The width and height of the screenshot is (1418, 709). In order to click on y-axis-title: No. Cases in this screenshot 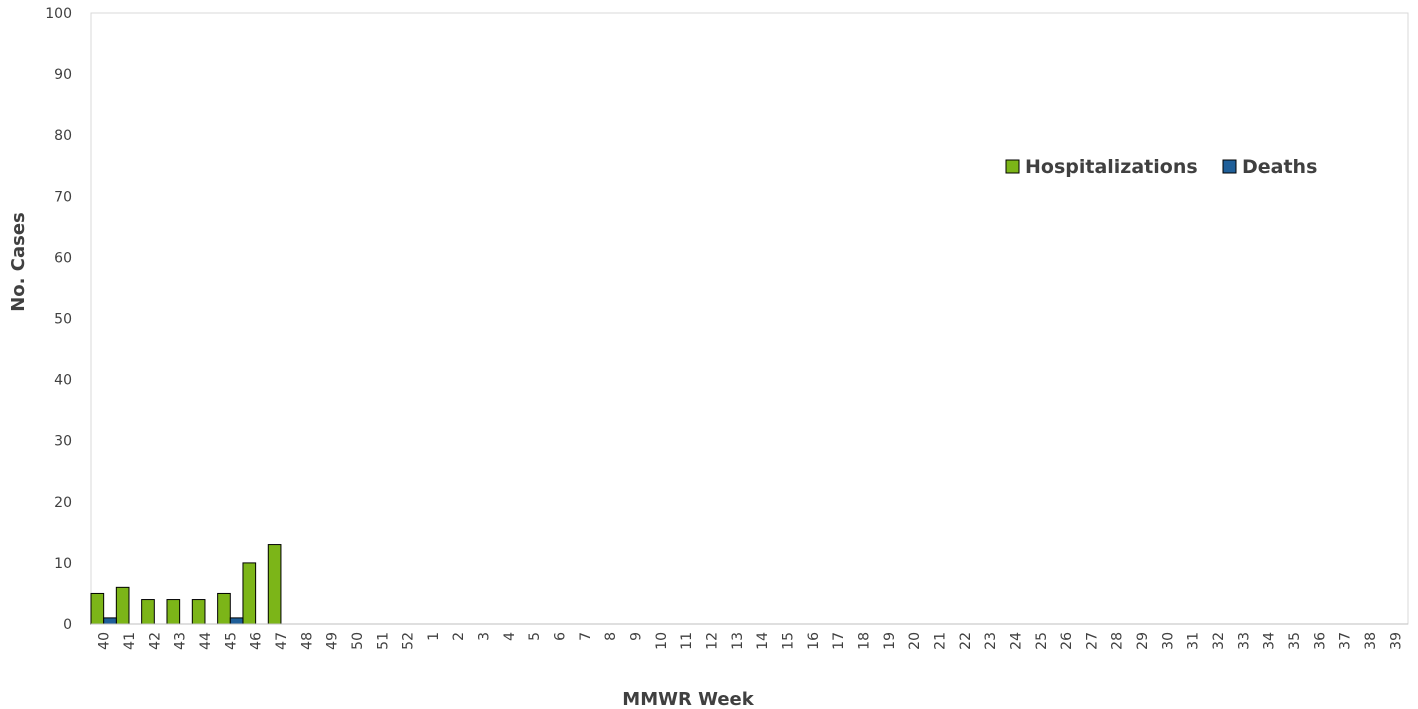, I will do `click(18, 262)`.